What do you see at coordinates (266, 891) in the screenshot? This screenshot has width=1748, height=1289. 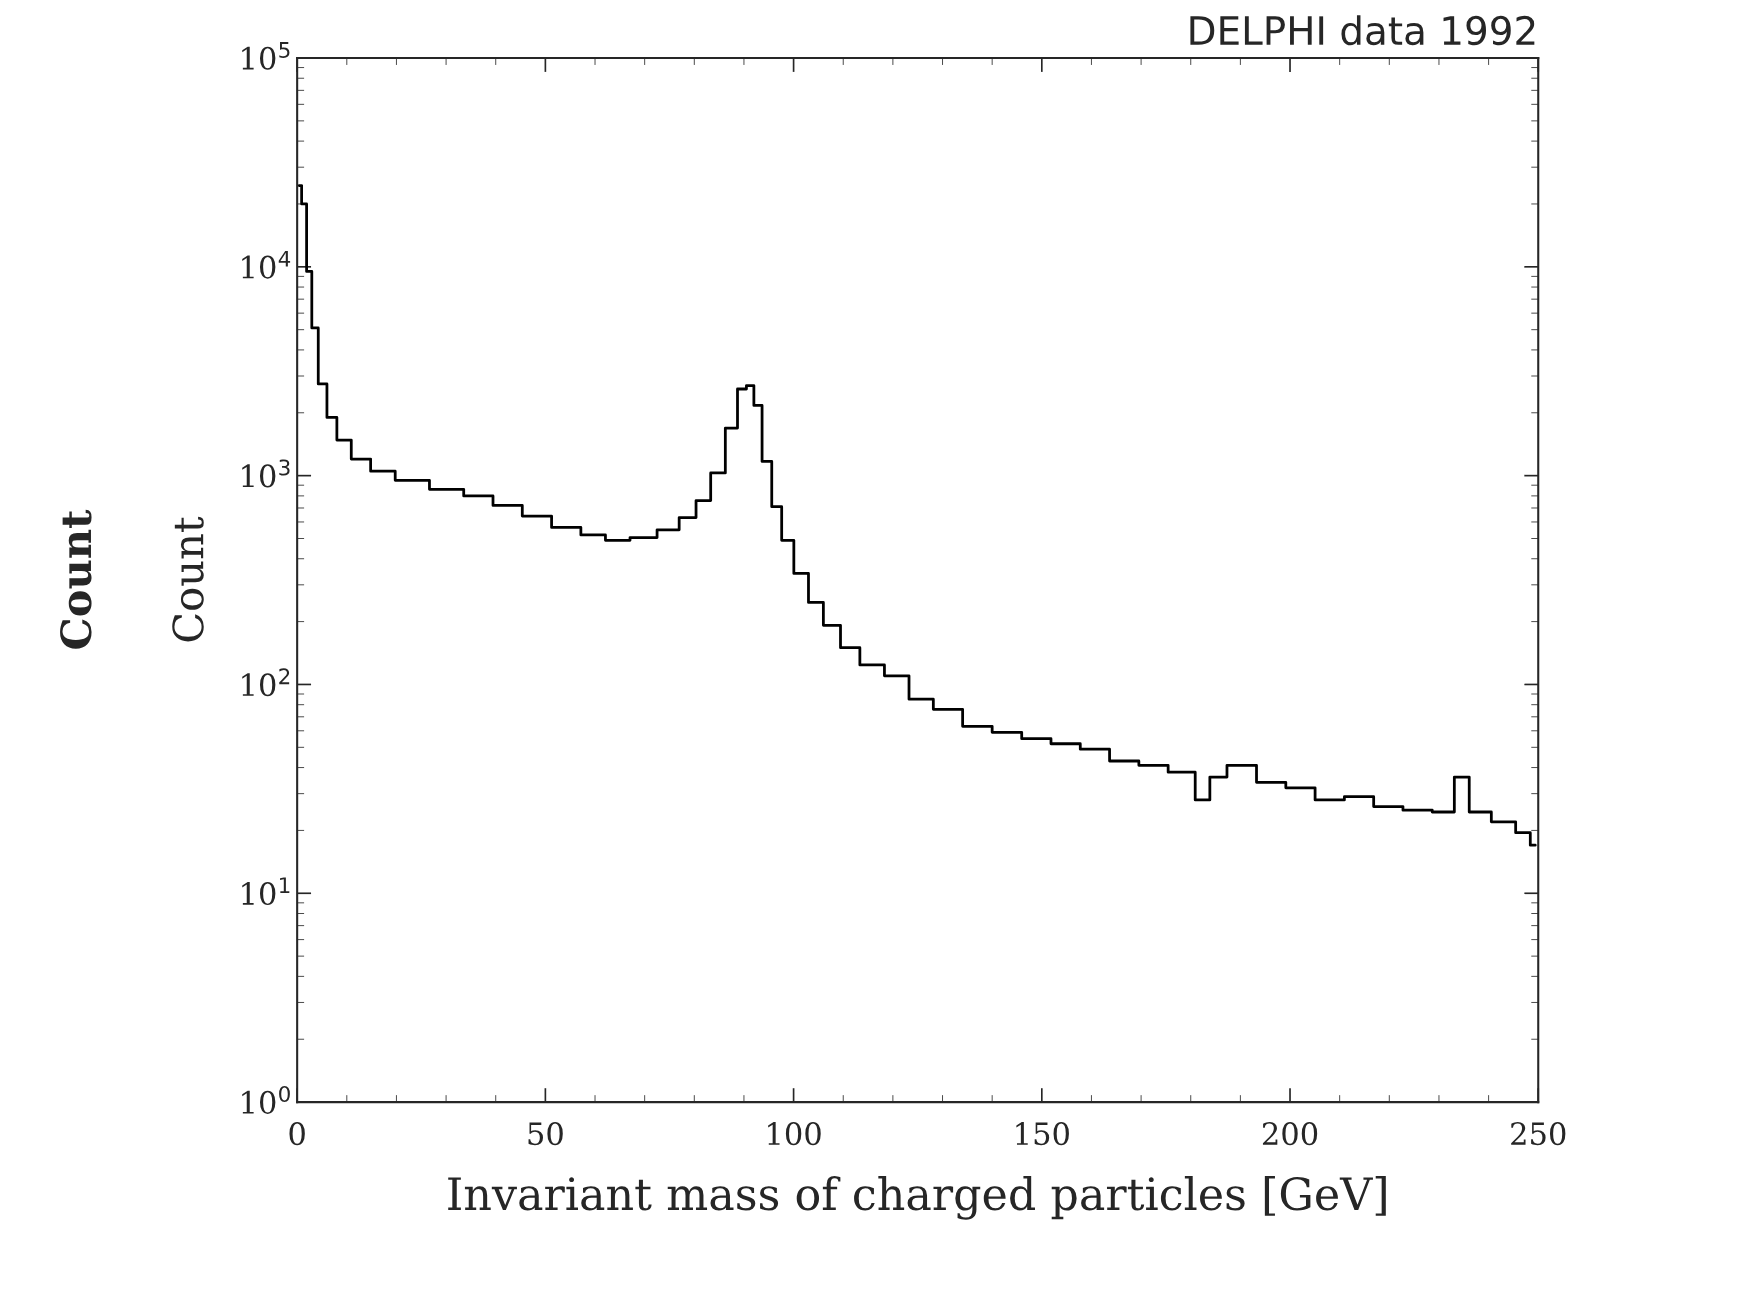 I see `y-tick-label: 10$^{1}$` at bounding box center [266, 891].